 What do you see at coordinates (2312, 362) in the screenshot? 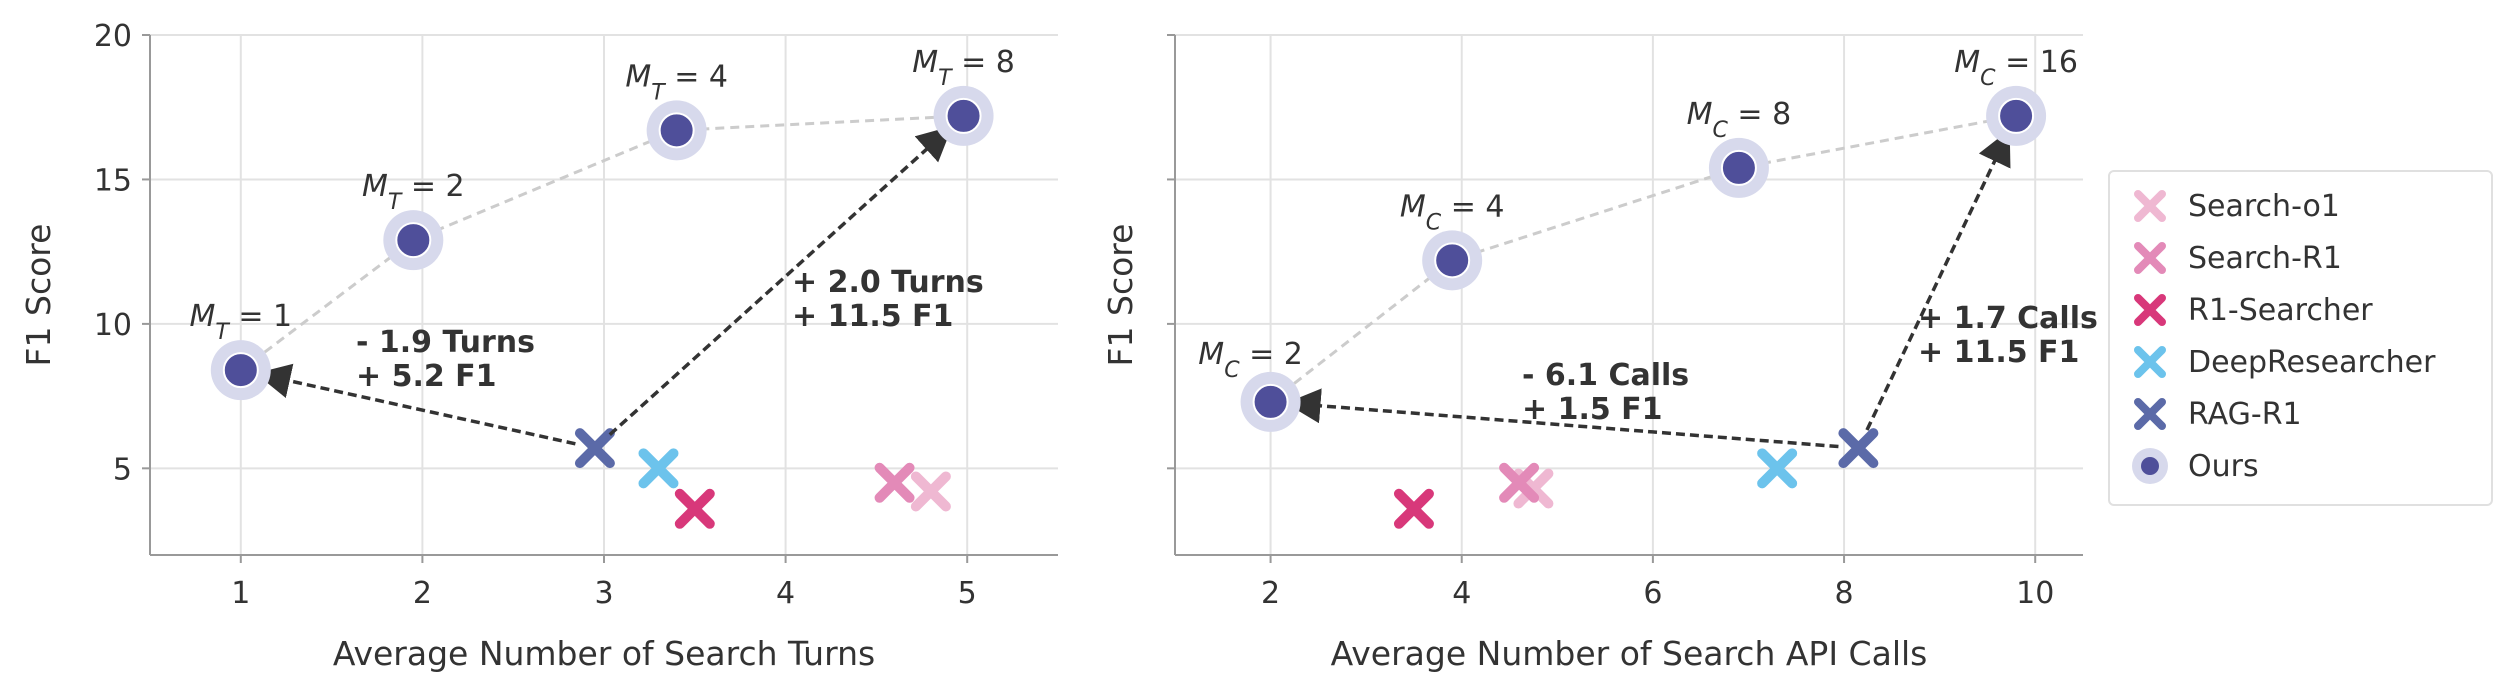
I see `legend-label: DeepResearcher` at bounding box center [2312, 362].